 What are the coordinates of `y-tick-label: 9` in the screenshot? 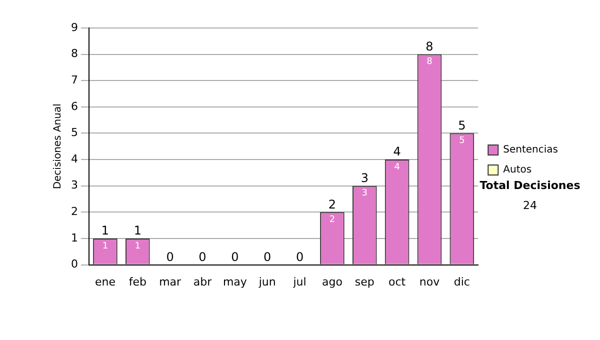 It's located at (74, 27).